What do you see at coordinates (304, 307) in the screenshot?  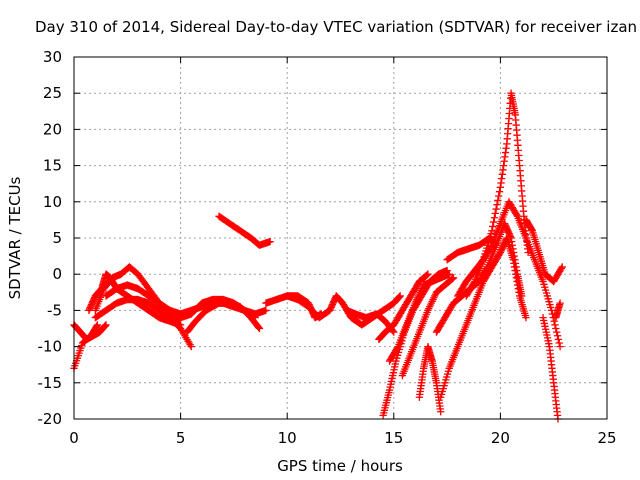 I see `series-s10` at bounding box center [304, 307].